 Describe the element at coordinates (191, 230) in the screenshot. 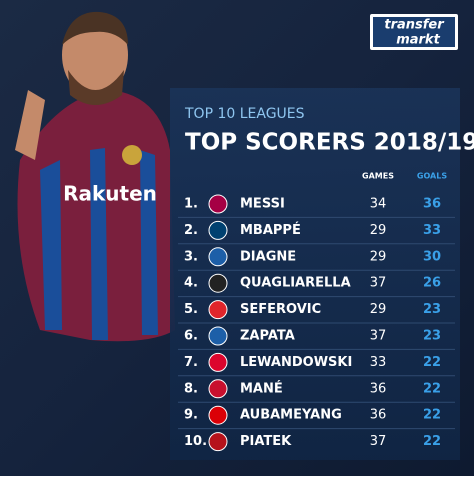

I see `rank: 2.` at that location.